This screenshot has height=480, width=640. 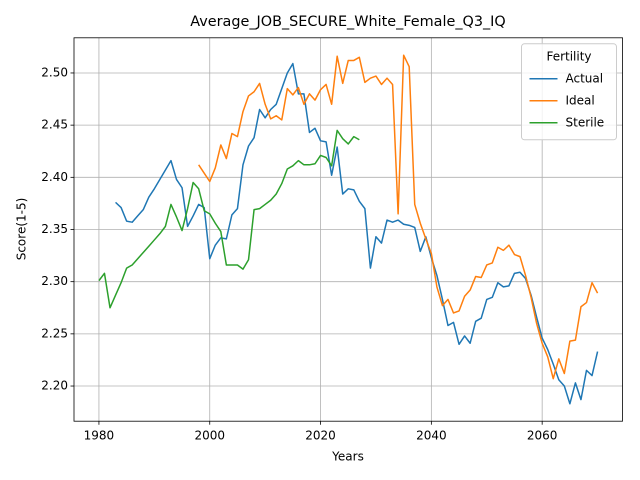 I want to click on legend-box, so click(x=569, y=92).